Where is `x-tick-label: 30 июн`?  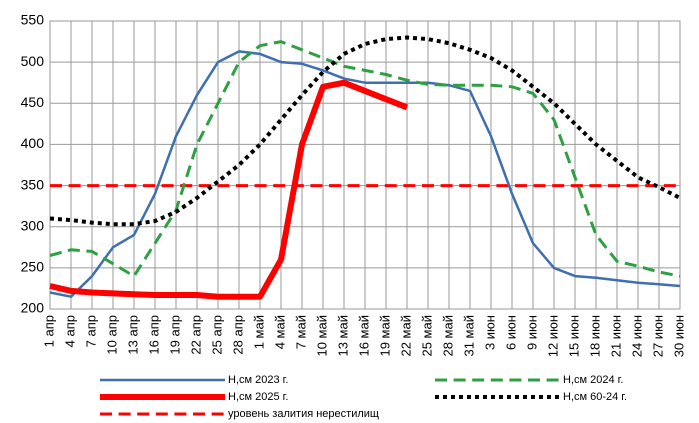 x-tick-label: 30 июн is located at coordinates (678, 336).